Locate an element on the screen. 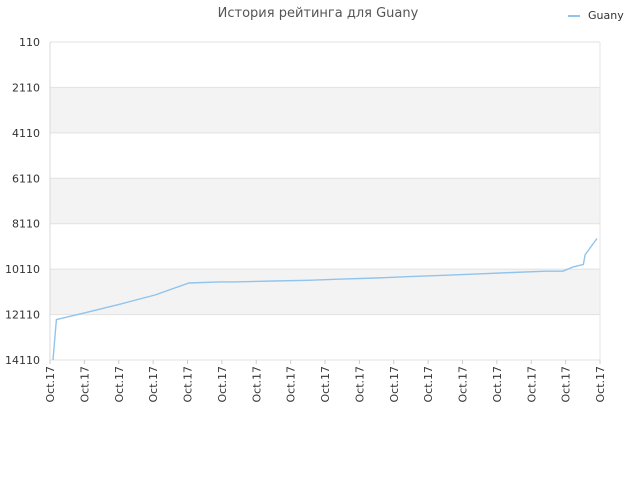  y-tick-label: 12110 is located at coordinates (22, 315).